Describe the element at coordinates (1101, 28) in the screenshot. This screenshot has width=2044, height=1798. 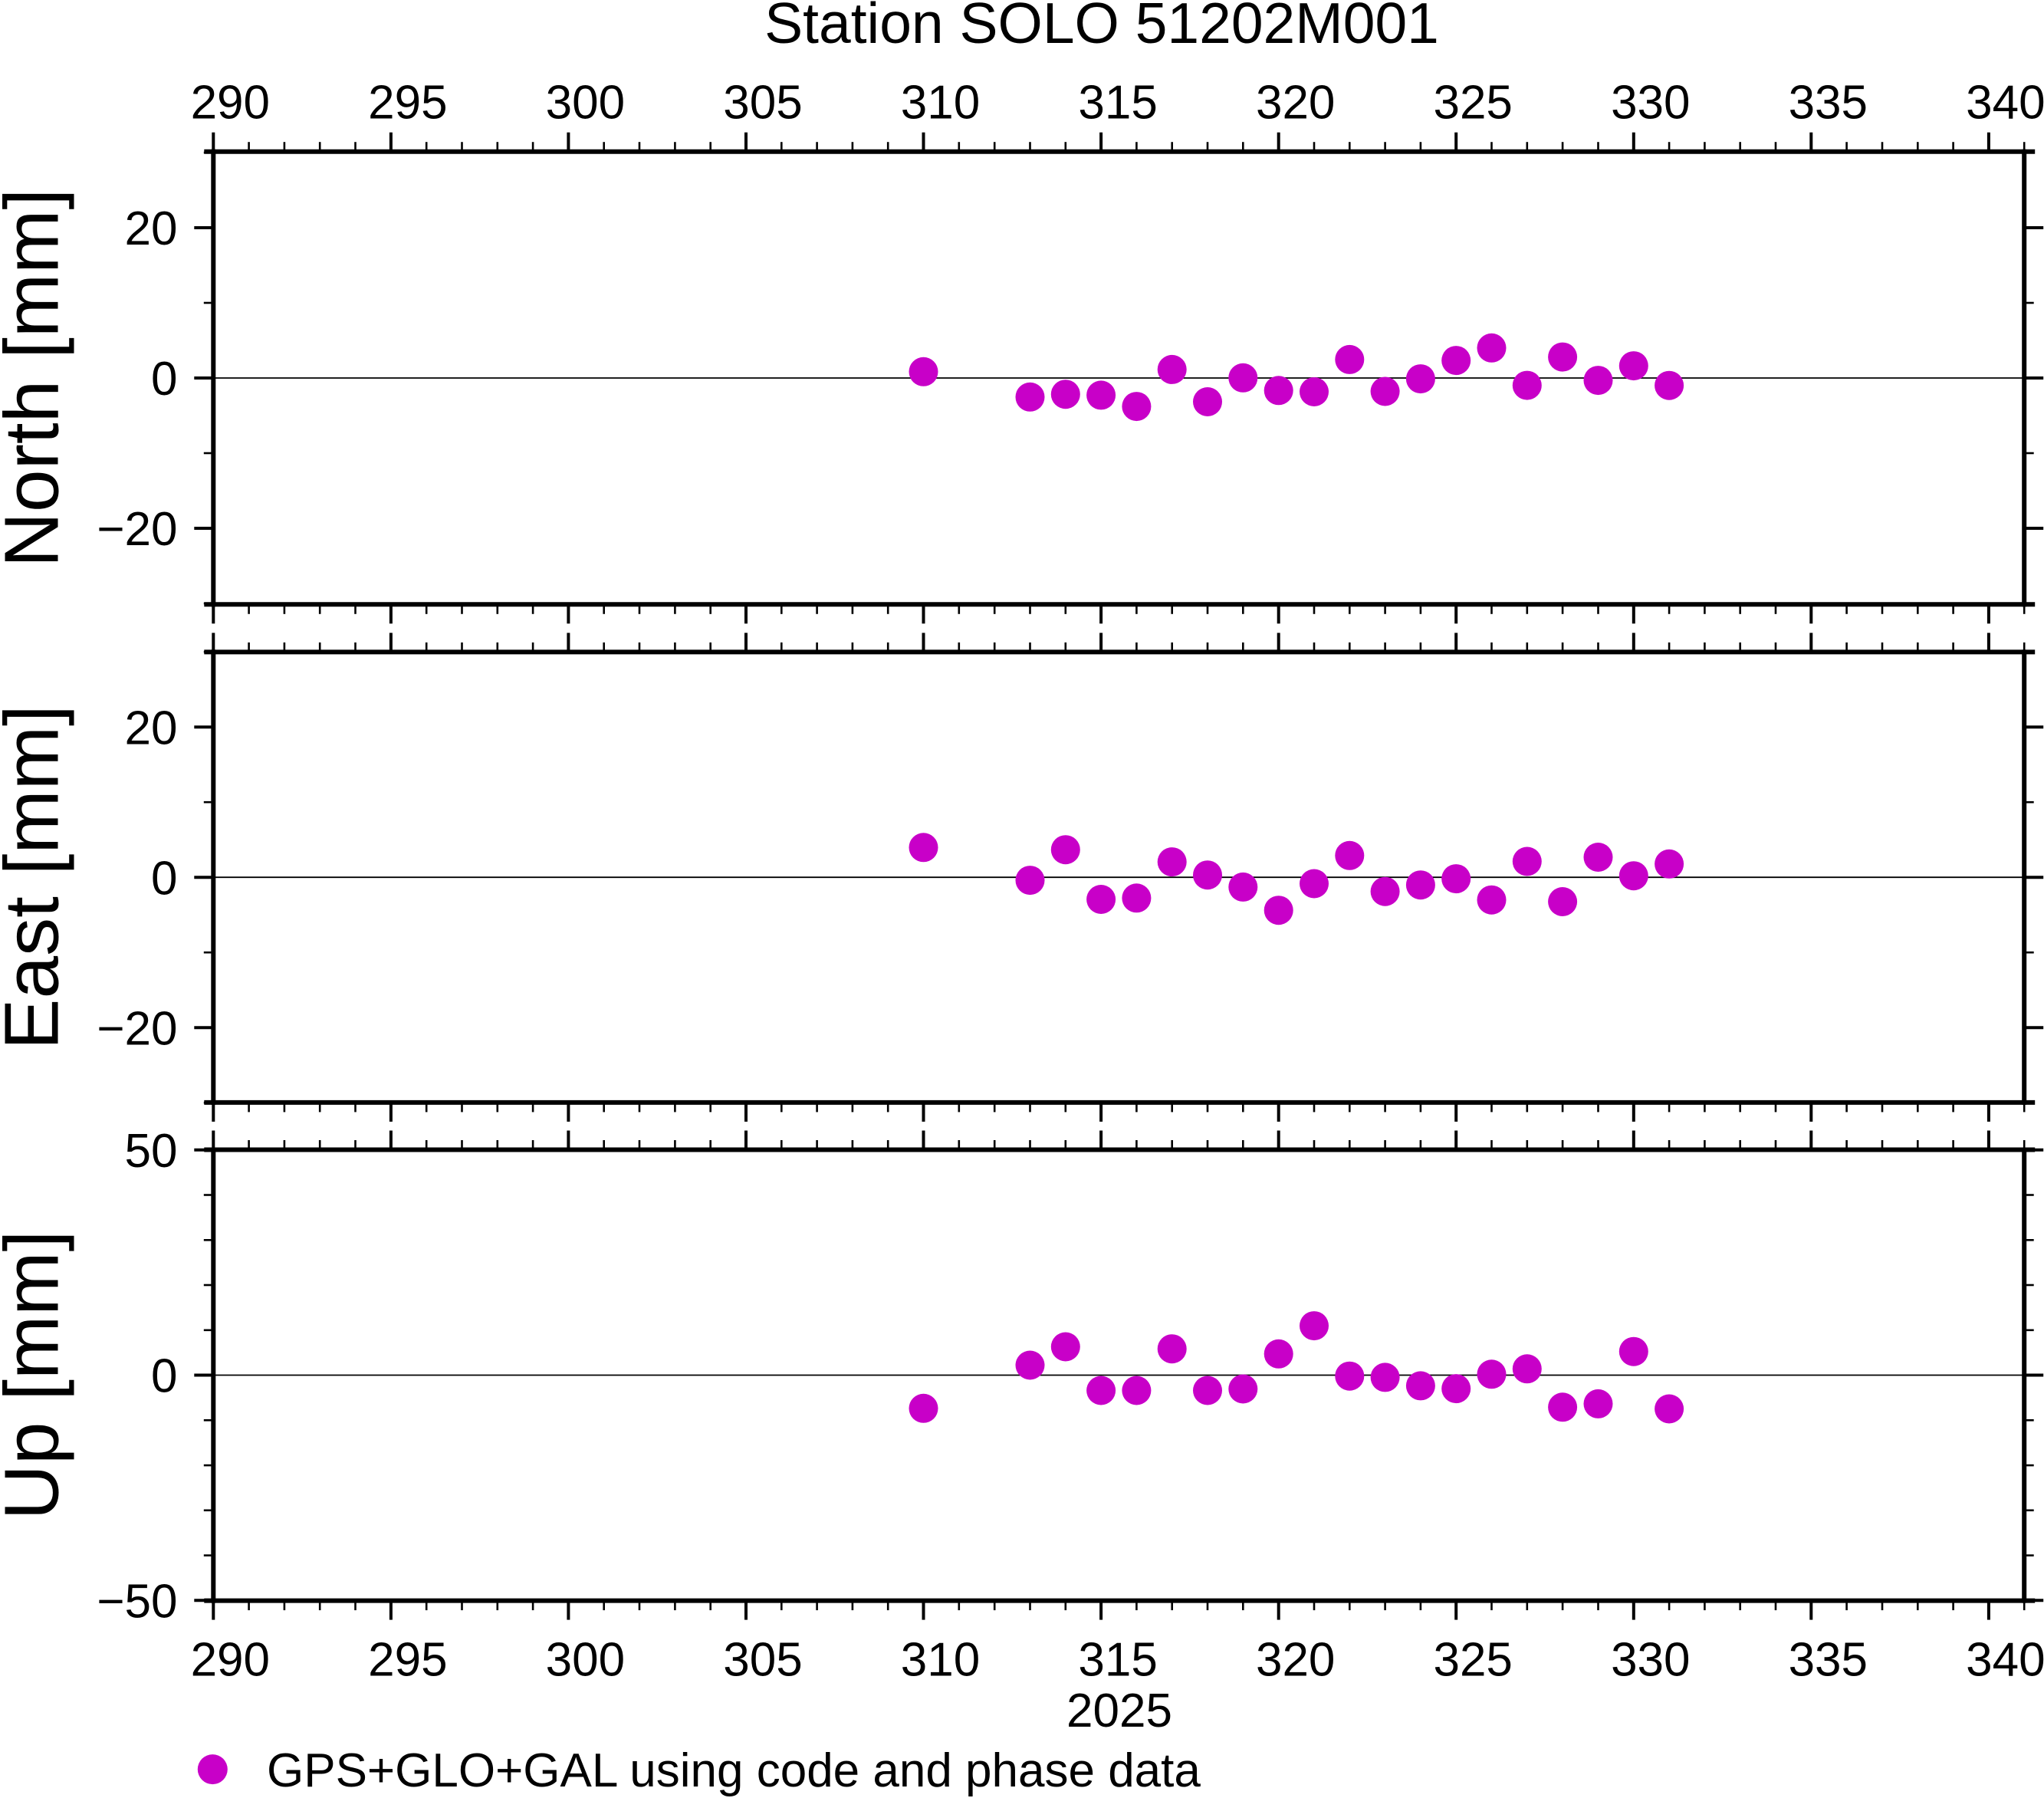
I see `svg-text: Station SOLO 51202M001` at that location.